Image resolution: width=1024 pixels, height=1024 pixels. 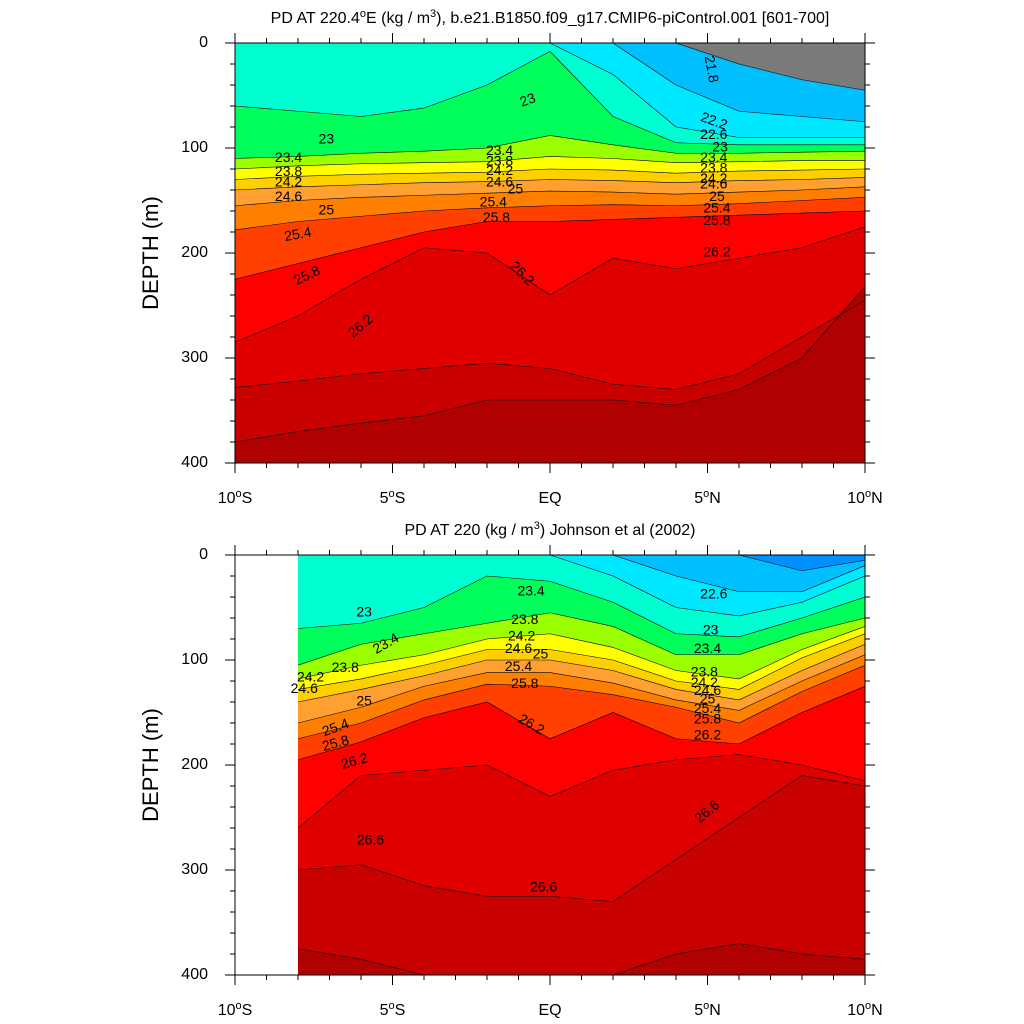 I want to click on contour-line-26.6, so click(x=550, y=344).